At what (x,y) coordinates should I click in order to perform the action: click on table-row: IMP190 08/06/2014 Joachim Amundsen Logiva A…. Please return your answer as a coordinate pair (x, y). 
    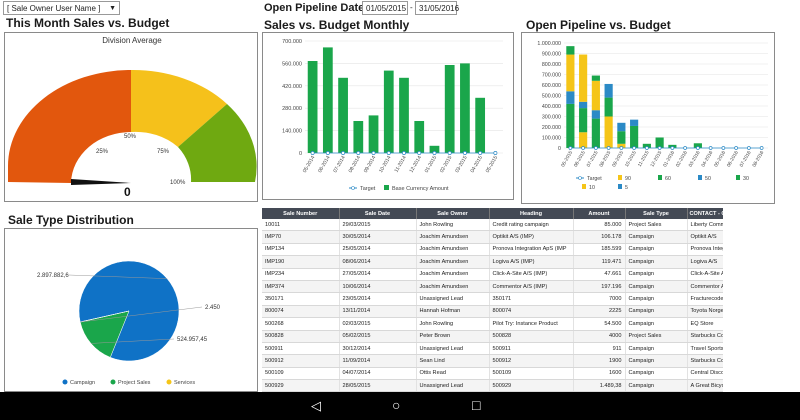
    Looking at the image, I should click on (492, 262).